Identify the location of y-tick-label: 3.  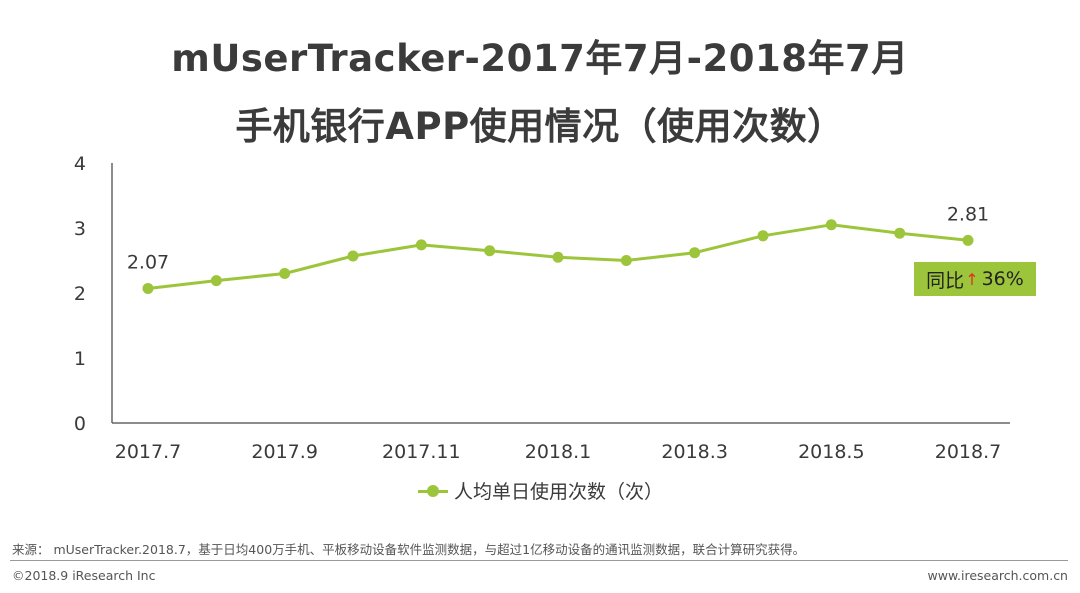
(80, 229).